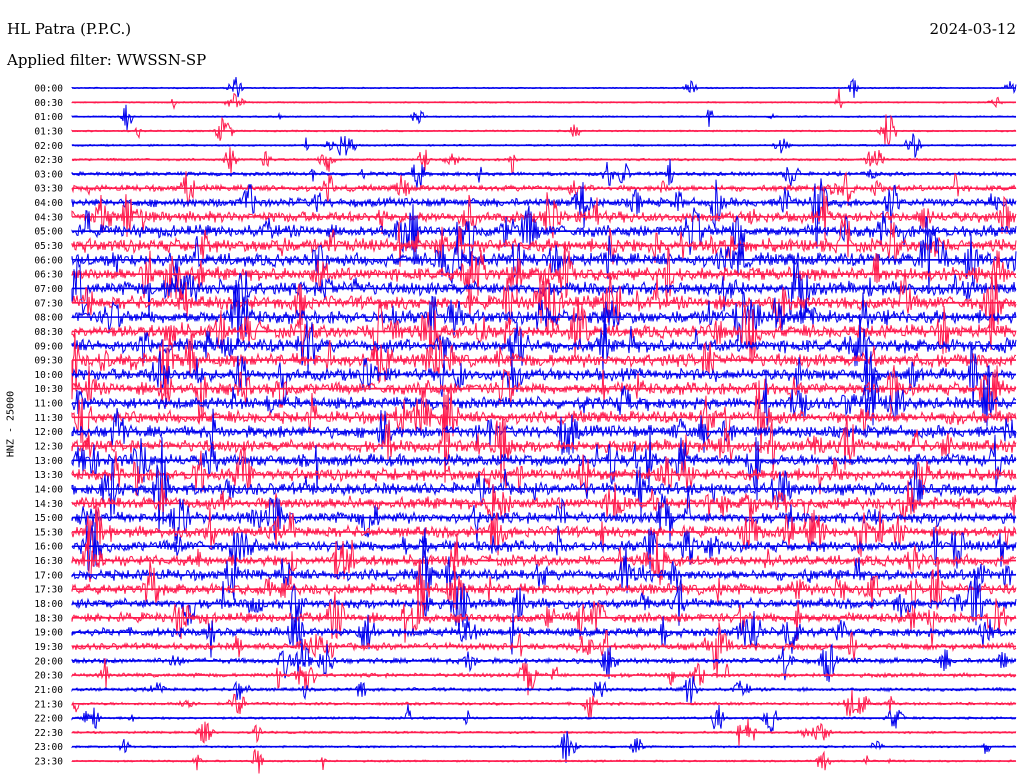  What do you see at coordinates (48, 131) in the screenshot?
I see `trace-time-label: 01:30` at bounding box center [48, 131].